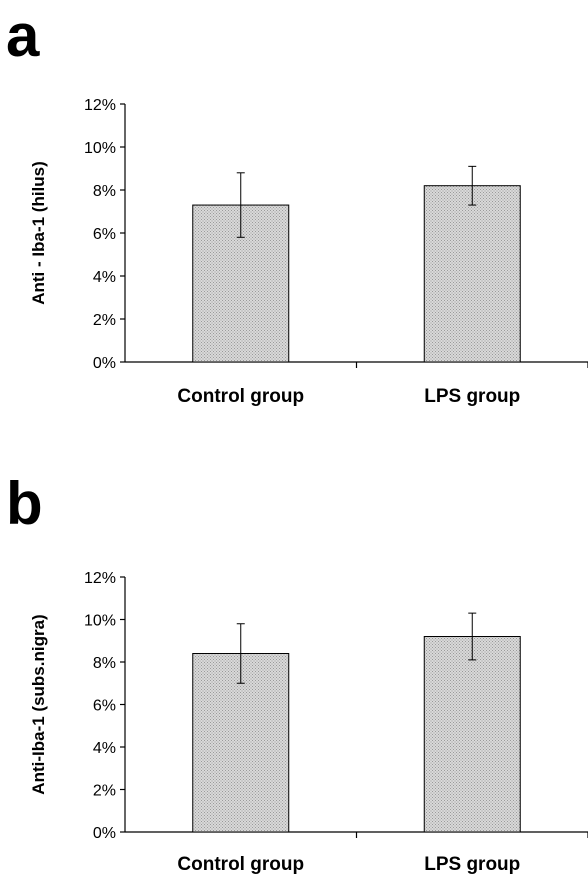 This screenshot has width=588, height=885. I want to click on y-axis-label: Anti-Iba-1 (subs.nigra), so click(38, 704).